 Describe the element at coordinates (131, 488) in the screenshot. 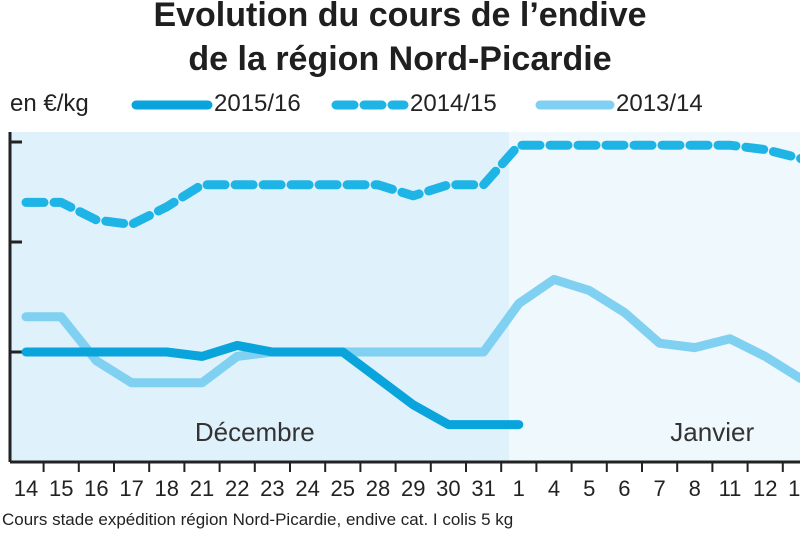

I see `x-tick-label-3: 17` at that location.